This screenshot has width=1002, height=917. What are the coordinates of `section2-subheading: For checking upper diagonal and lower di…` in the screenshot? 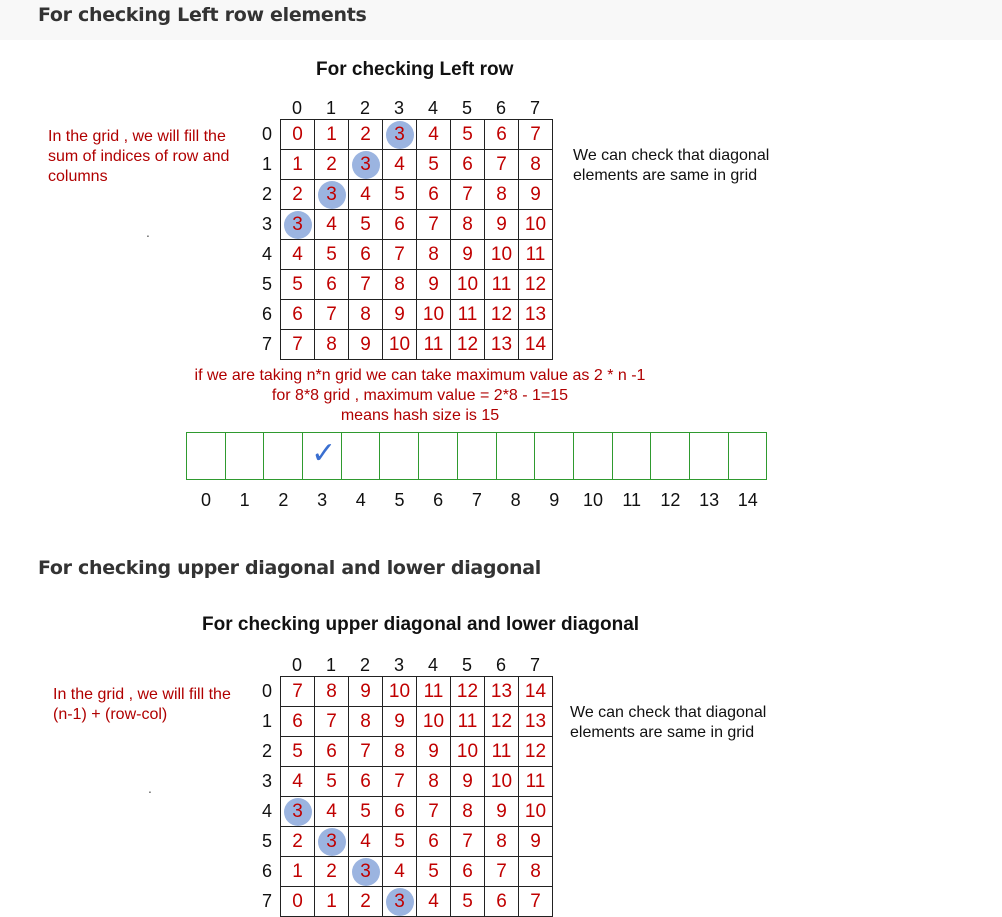 It's located at (421, 624).